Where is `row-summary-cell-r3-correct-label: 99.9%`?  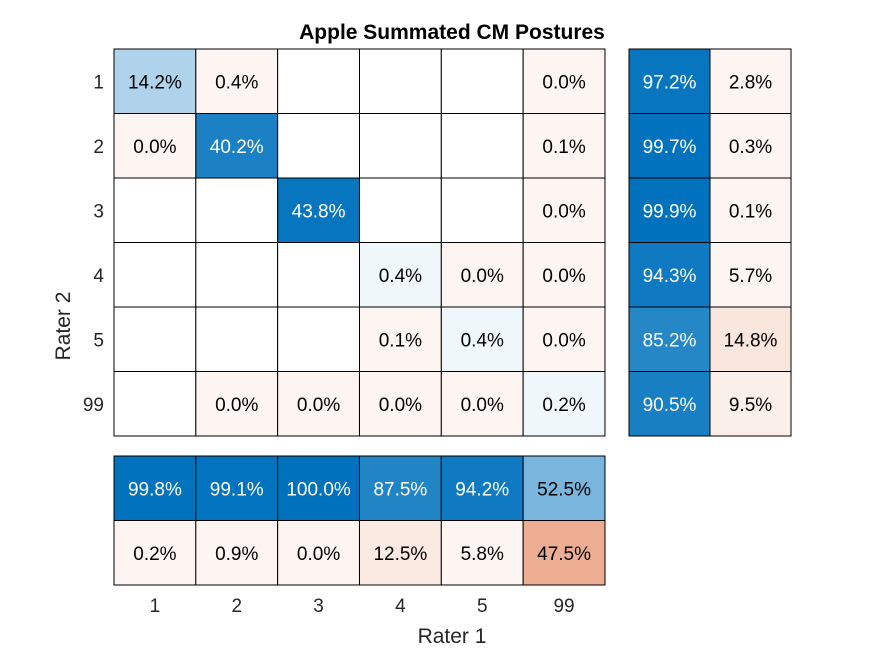 row-summary-cell-r3-correct-label: 99.9% is located at coordinates (670, 211).